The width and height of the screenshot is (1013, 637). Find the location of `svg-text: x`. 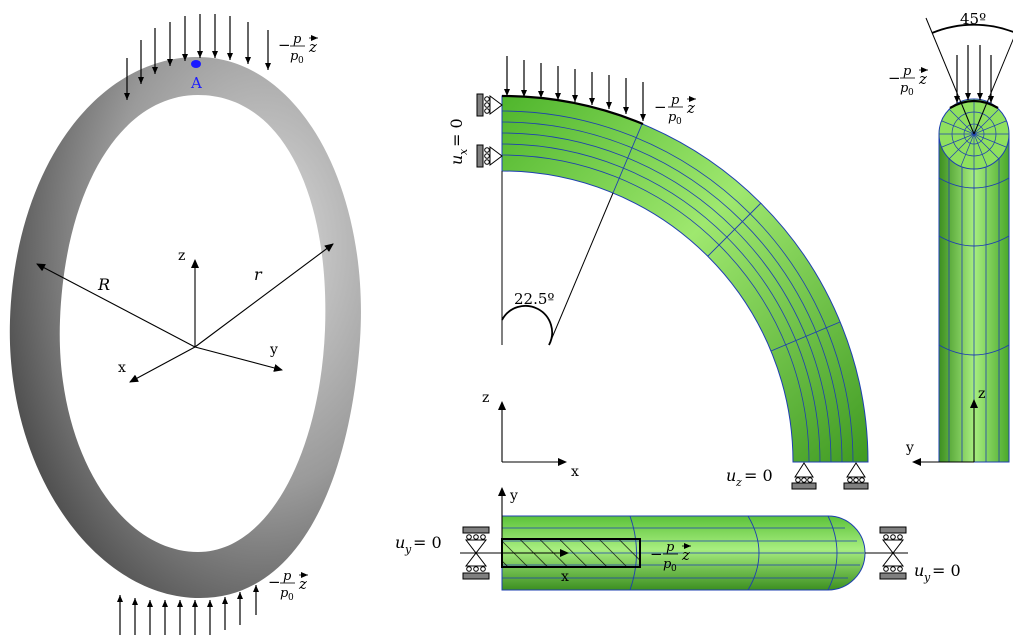

svg-text: x is located at coordinates (463, 151).